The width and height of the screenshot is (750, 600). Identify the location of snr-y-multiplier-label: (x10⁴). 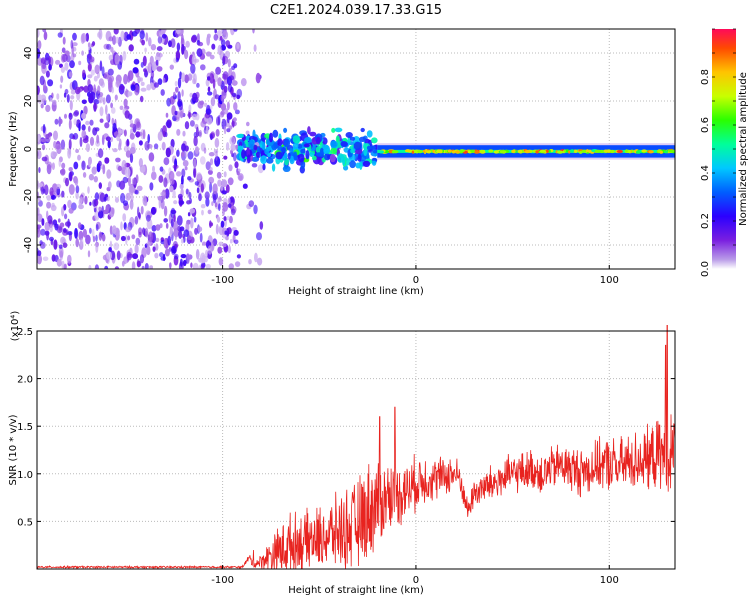
(15, 326).